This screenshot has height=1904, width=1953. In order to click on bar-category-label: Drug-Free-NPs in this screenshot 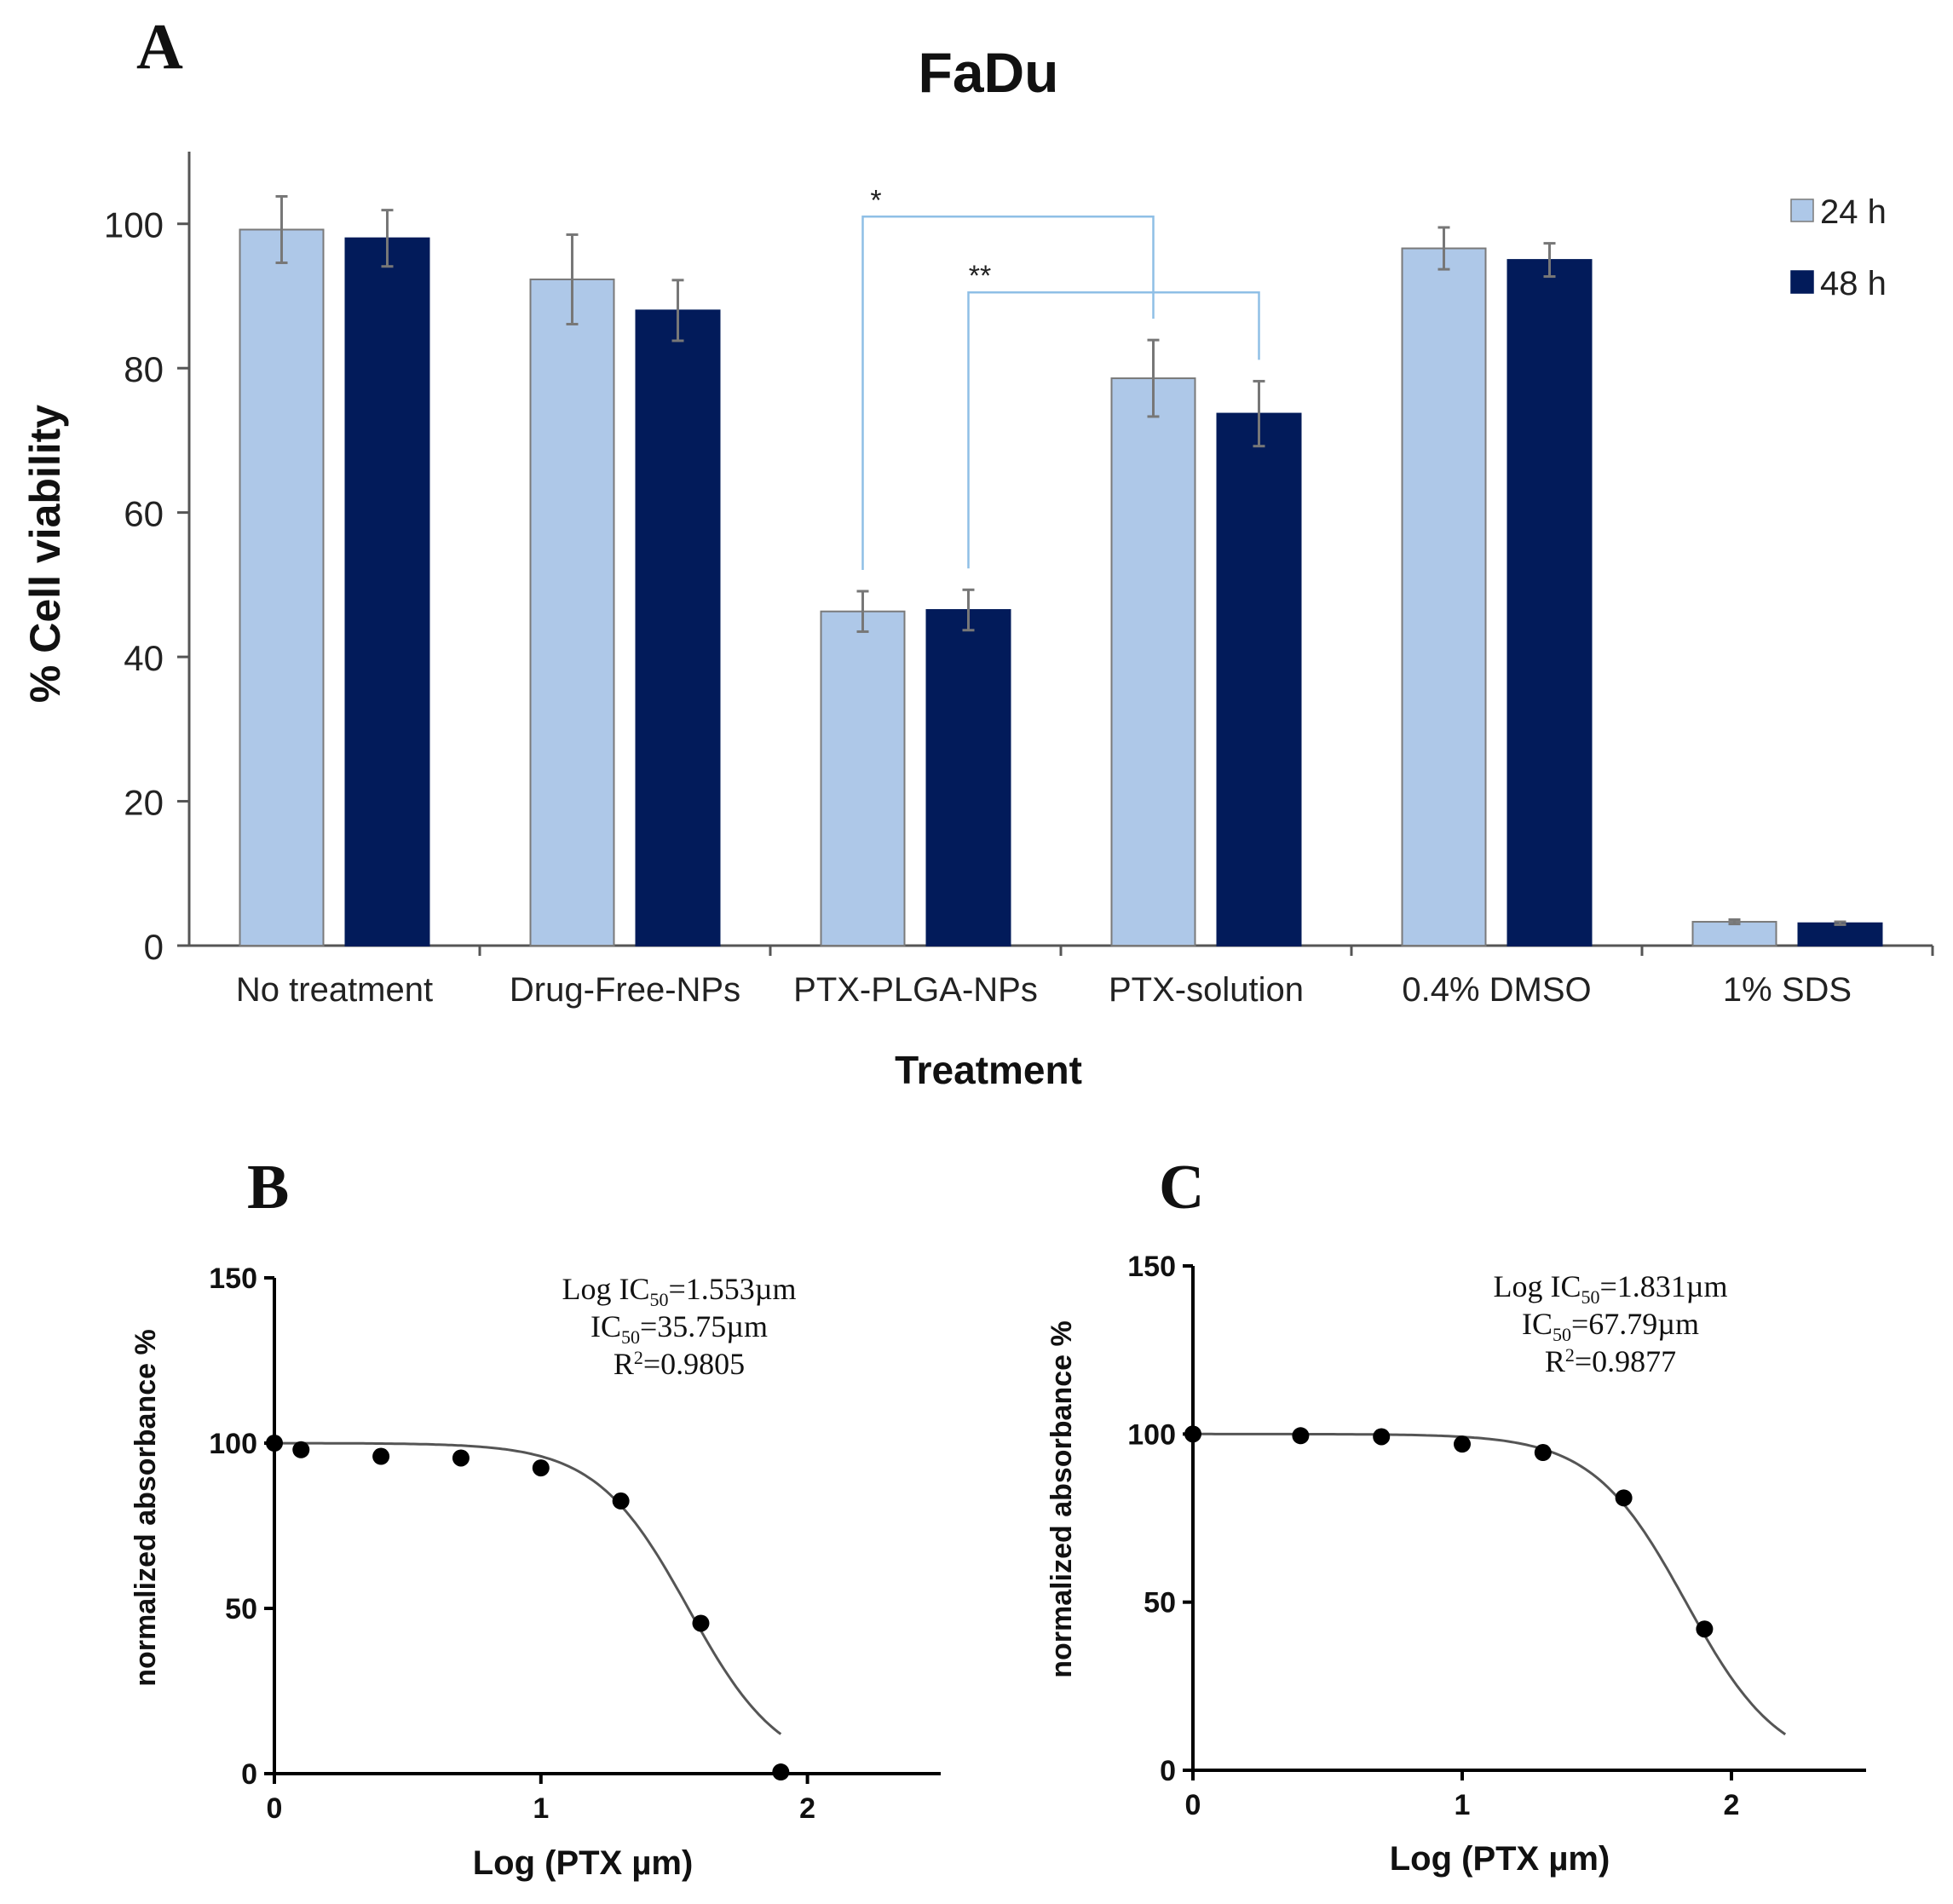, I will do `click(625, 990)`.